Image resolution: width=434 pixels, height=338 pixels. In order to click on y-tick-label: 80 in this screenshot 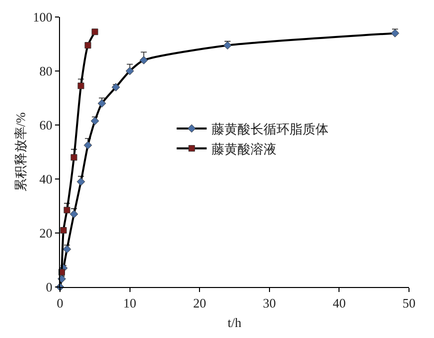, I will do `click(45, 71)`.